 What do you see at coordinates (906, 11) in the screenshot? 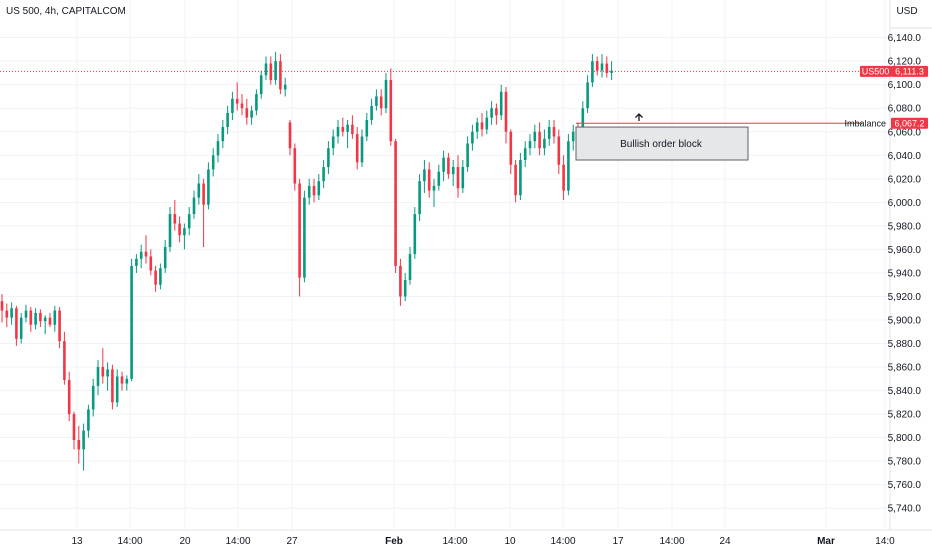
I see `currency-label: USD` at bounding box center [906, 11].